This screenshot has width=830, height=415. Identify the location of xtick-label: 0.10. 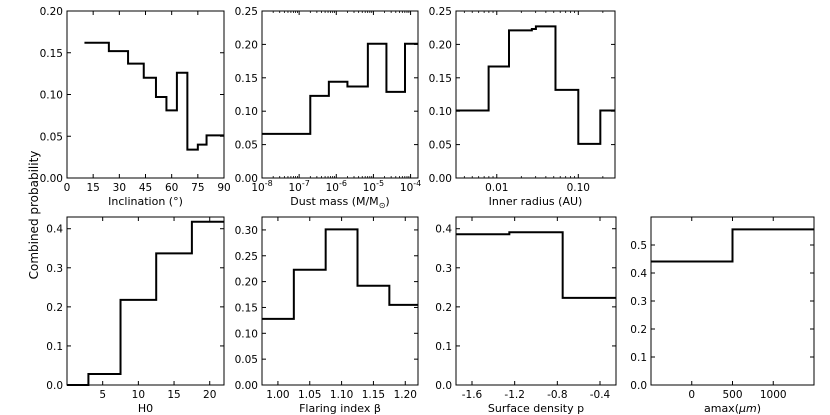
(578, 188).